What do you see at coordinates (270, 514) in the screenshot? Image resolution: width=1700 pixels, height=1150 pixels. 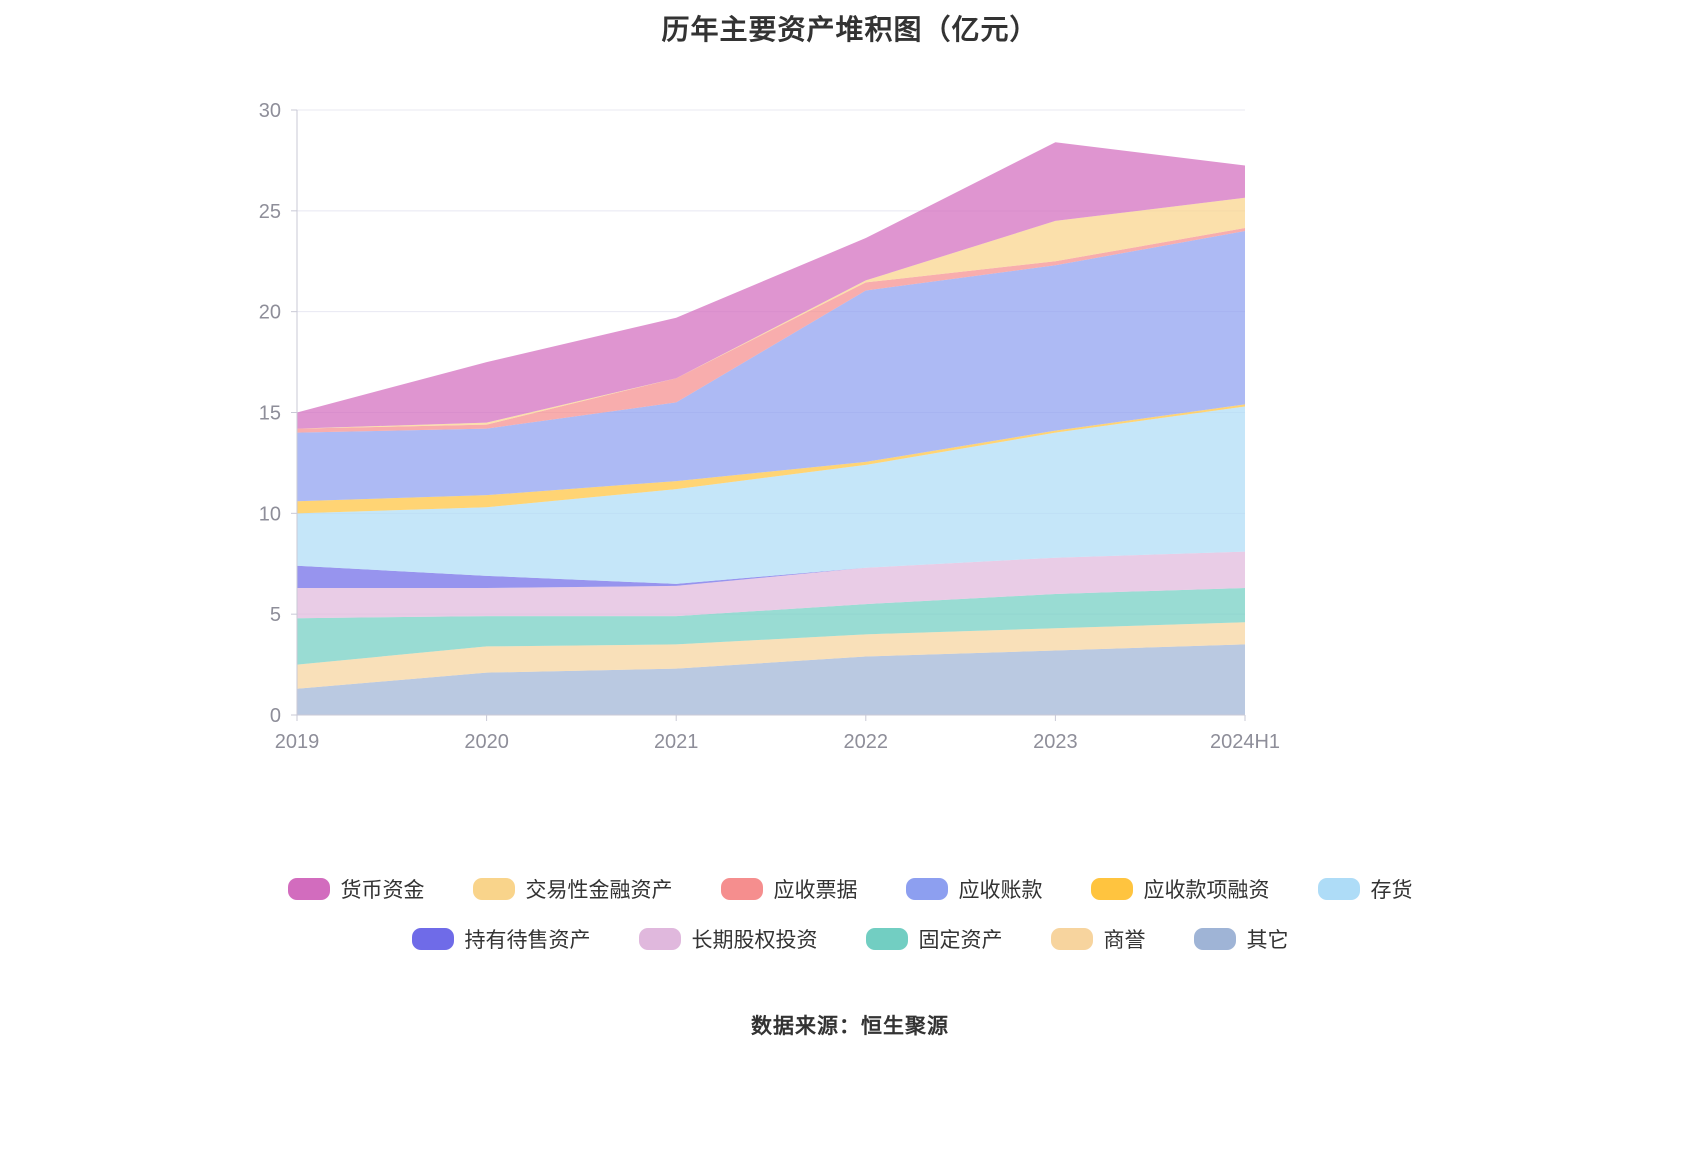 I see `y-axis-label: 10` at bounding box center [270, 514].